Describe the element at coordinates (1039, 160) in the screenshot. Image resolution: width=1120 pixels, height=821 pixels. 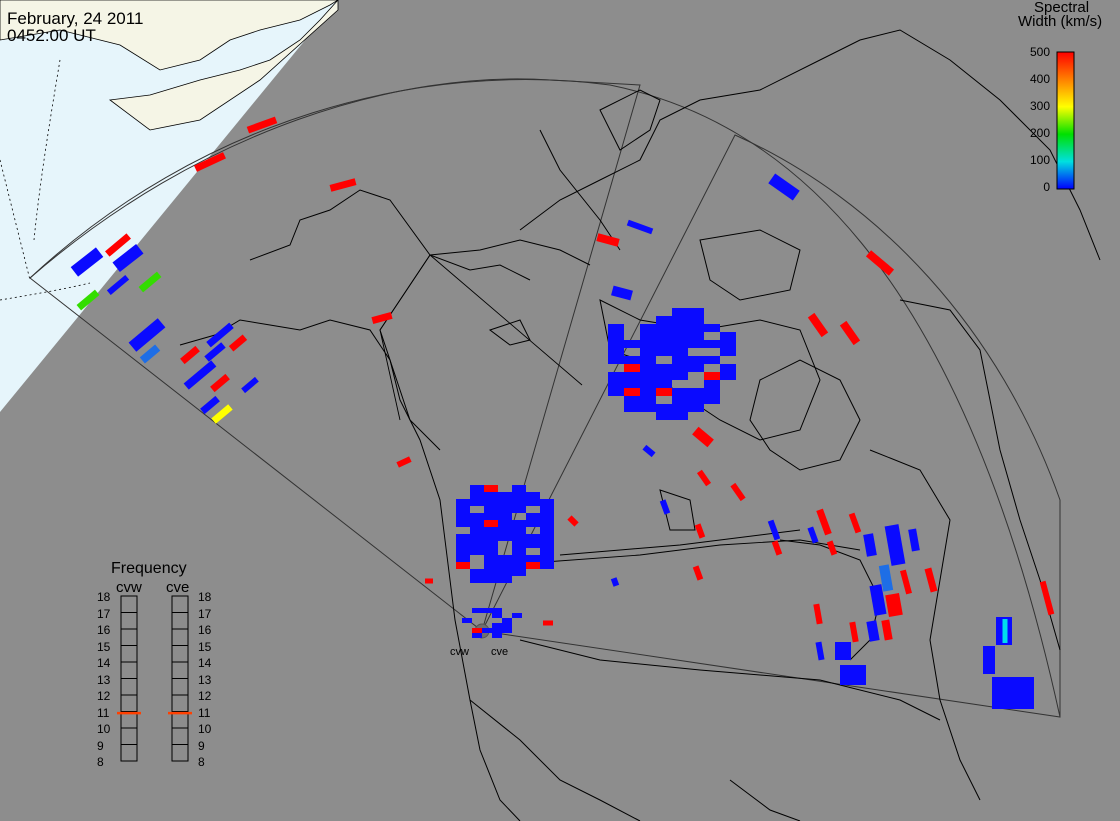
I see `colorbar-tick: 100` at that location.